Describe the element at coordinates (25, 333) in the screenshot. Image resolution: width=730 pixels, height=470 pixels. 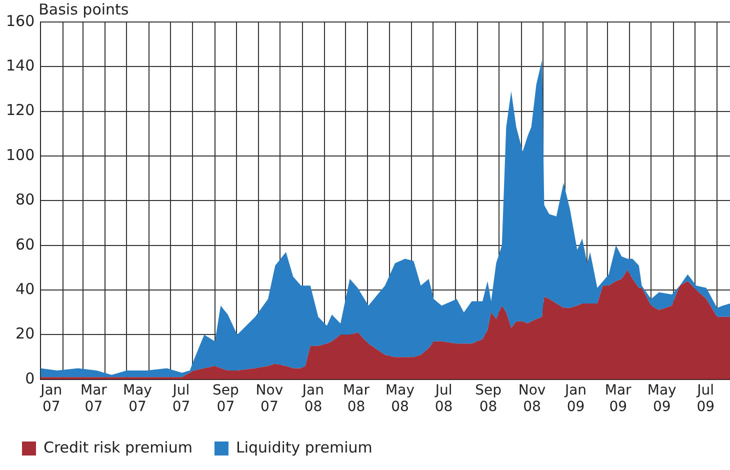
I see `y-tick-label: 20` at that location.